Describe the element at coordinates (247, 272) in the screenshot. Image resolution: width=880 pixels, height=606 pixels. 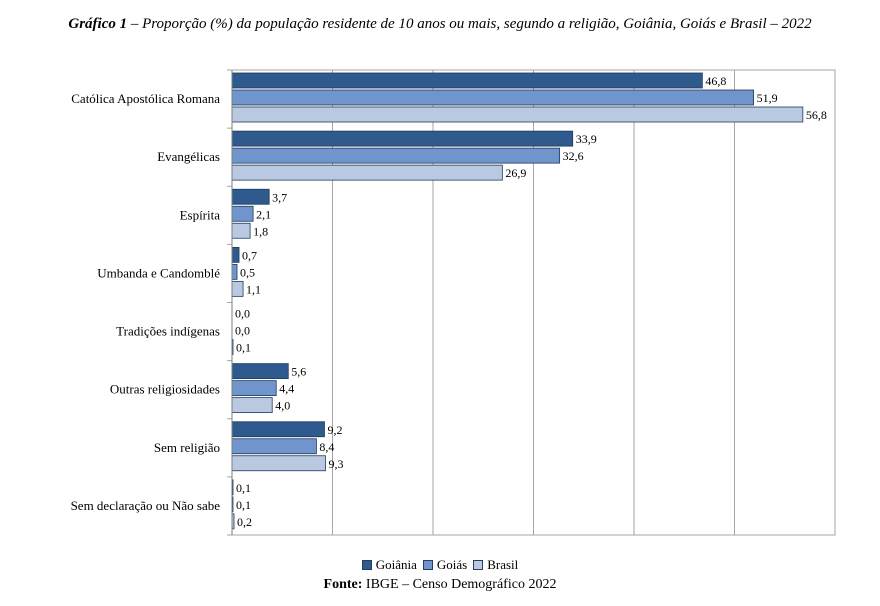
I see `data-label: 0,5` at that location.